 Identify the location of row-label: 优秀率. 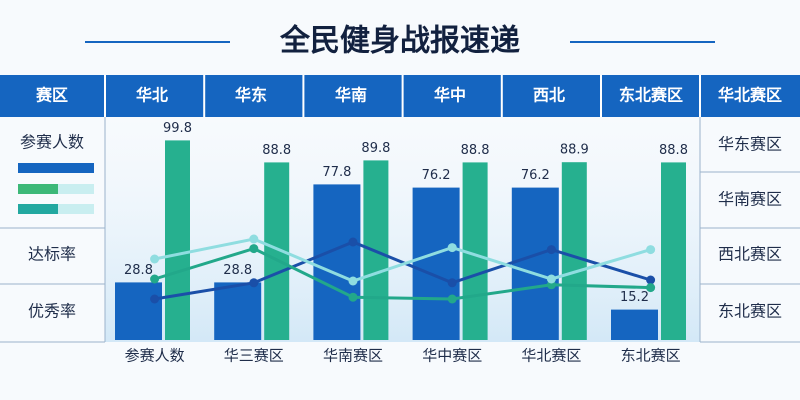
(52, 311).